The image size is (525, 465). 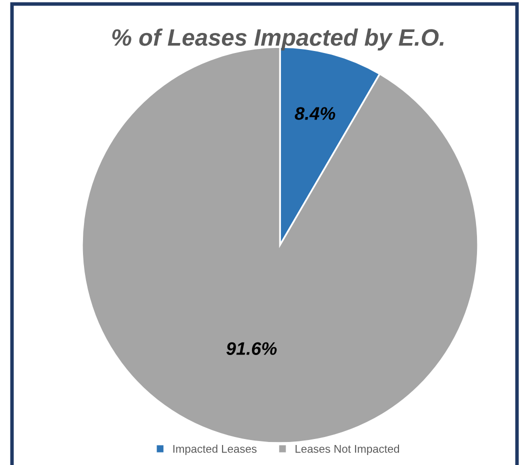 What do you see at coordinates (278, 39) in the screenshot?
I see `chart-title: % of Leases Impacted by E.O.` at bounding box center [278, 39].